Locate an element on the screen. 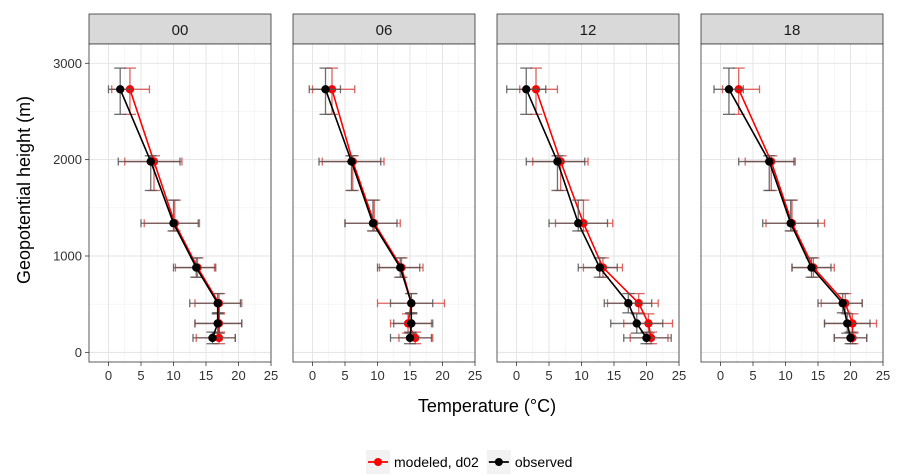  legend-label: observed is located at coordinates (544, 462).